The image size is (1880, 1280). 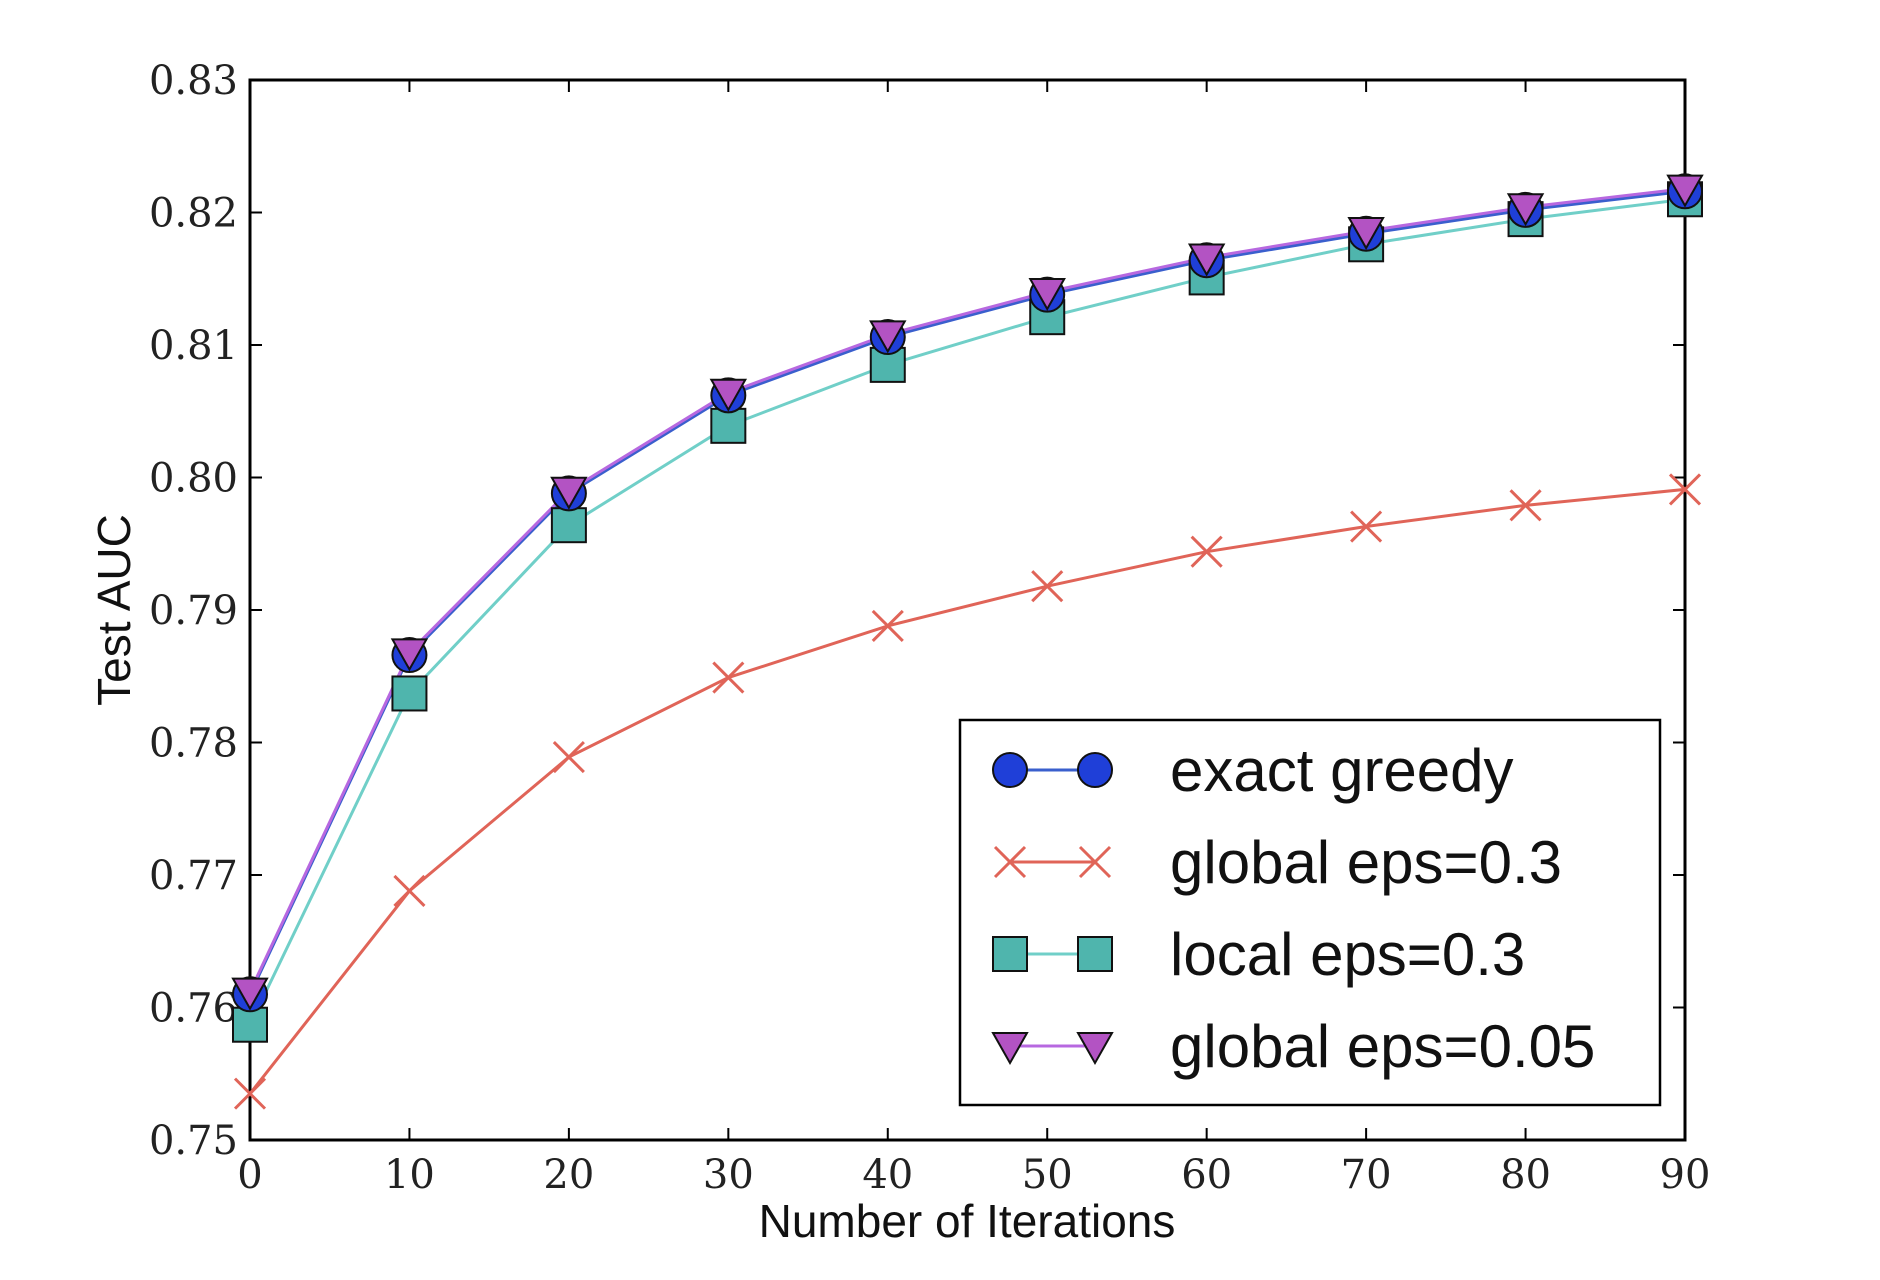 I want to click on x-tick-label: 30, so click(x=728, y=1175).